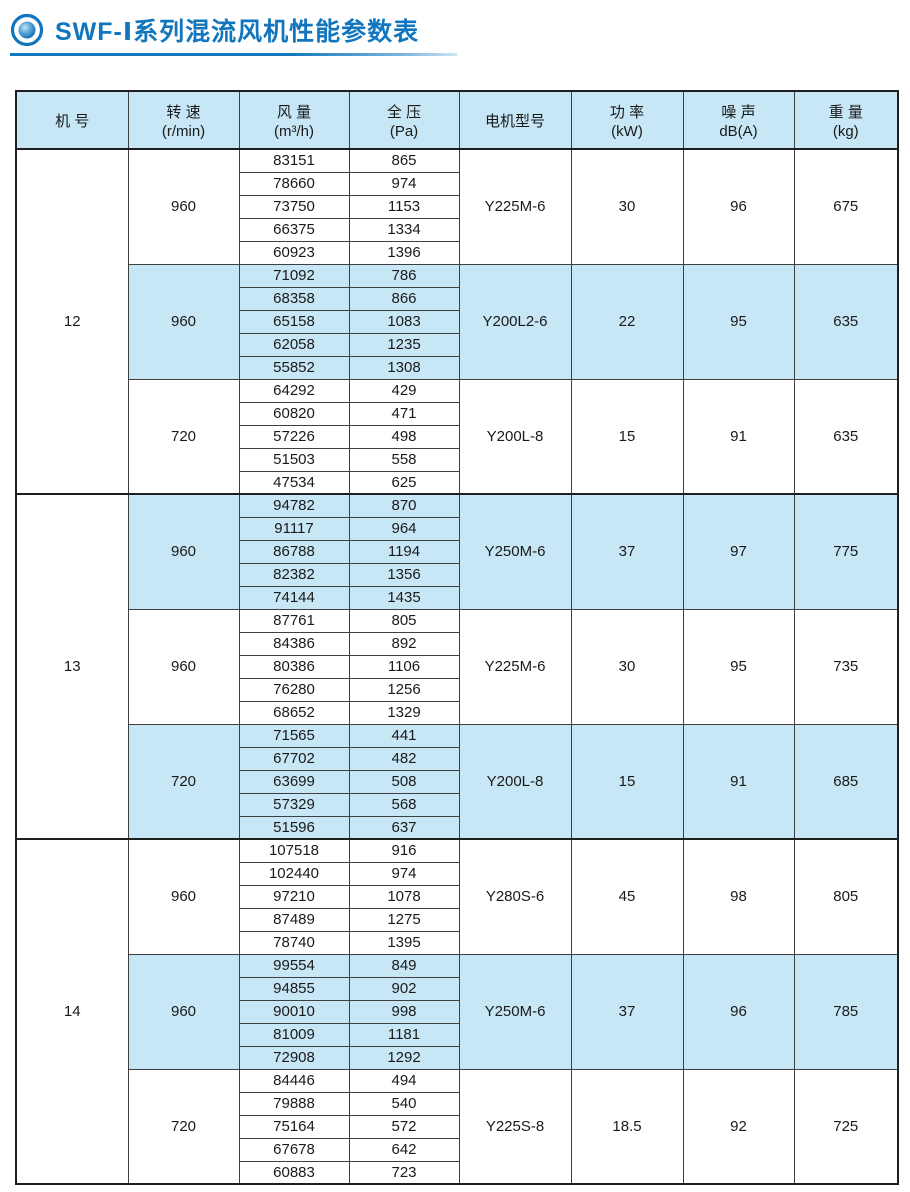  What do you see at coordinates (404, 528) in the screenshot?
I see `pressure-cell: 964` at bounding box center [404, 528].